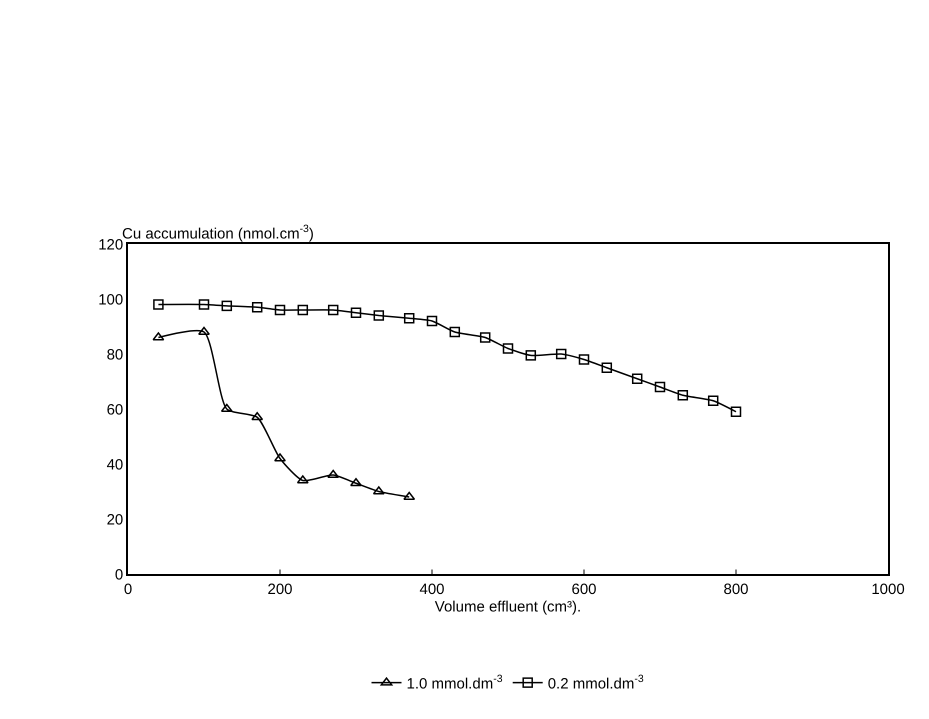 The width and height of the screenshot is (929, 719). I want to click on y-tick-label: 0, so click(119, 575).